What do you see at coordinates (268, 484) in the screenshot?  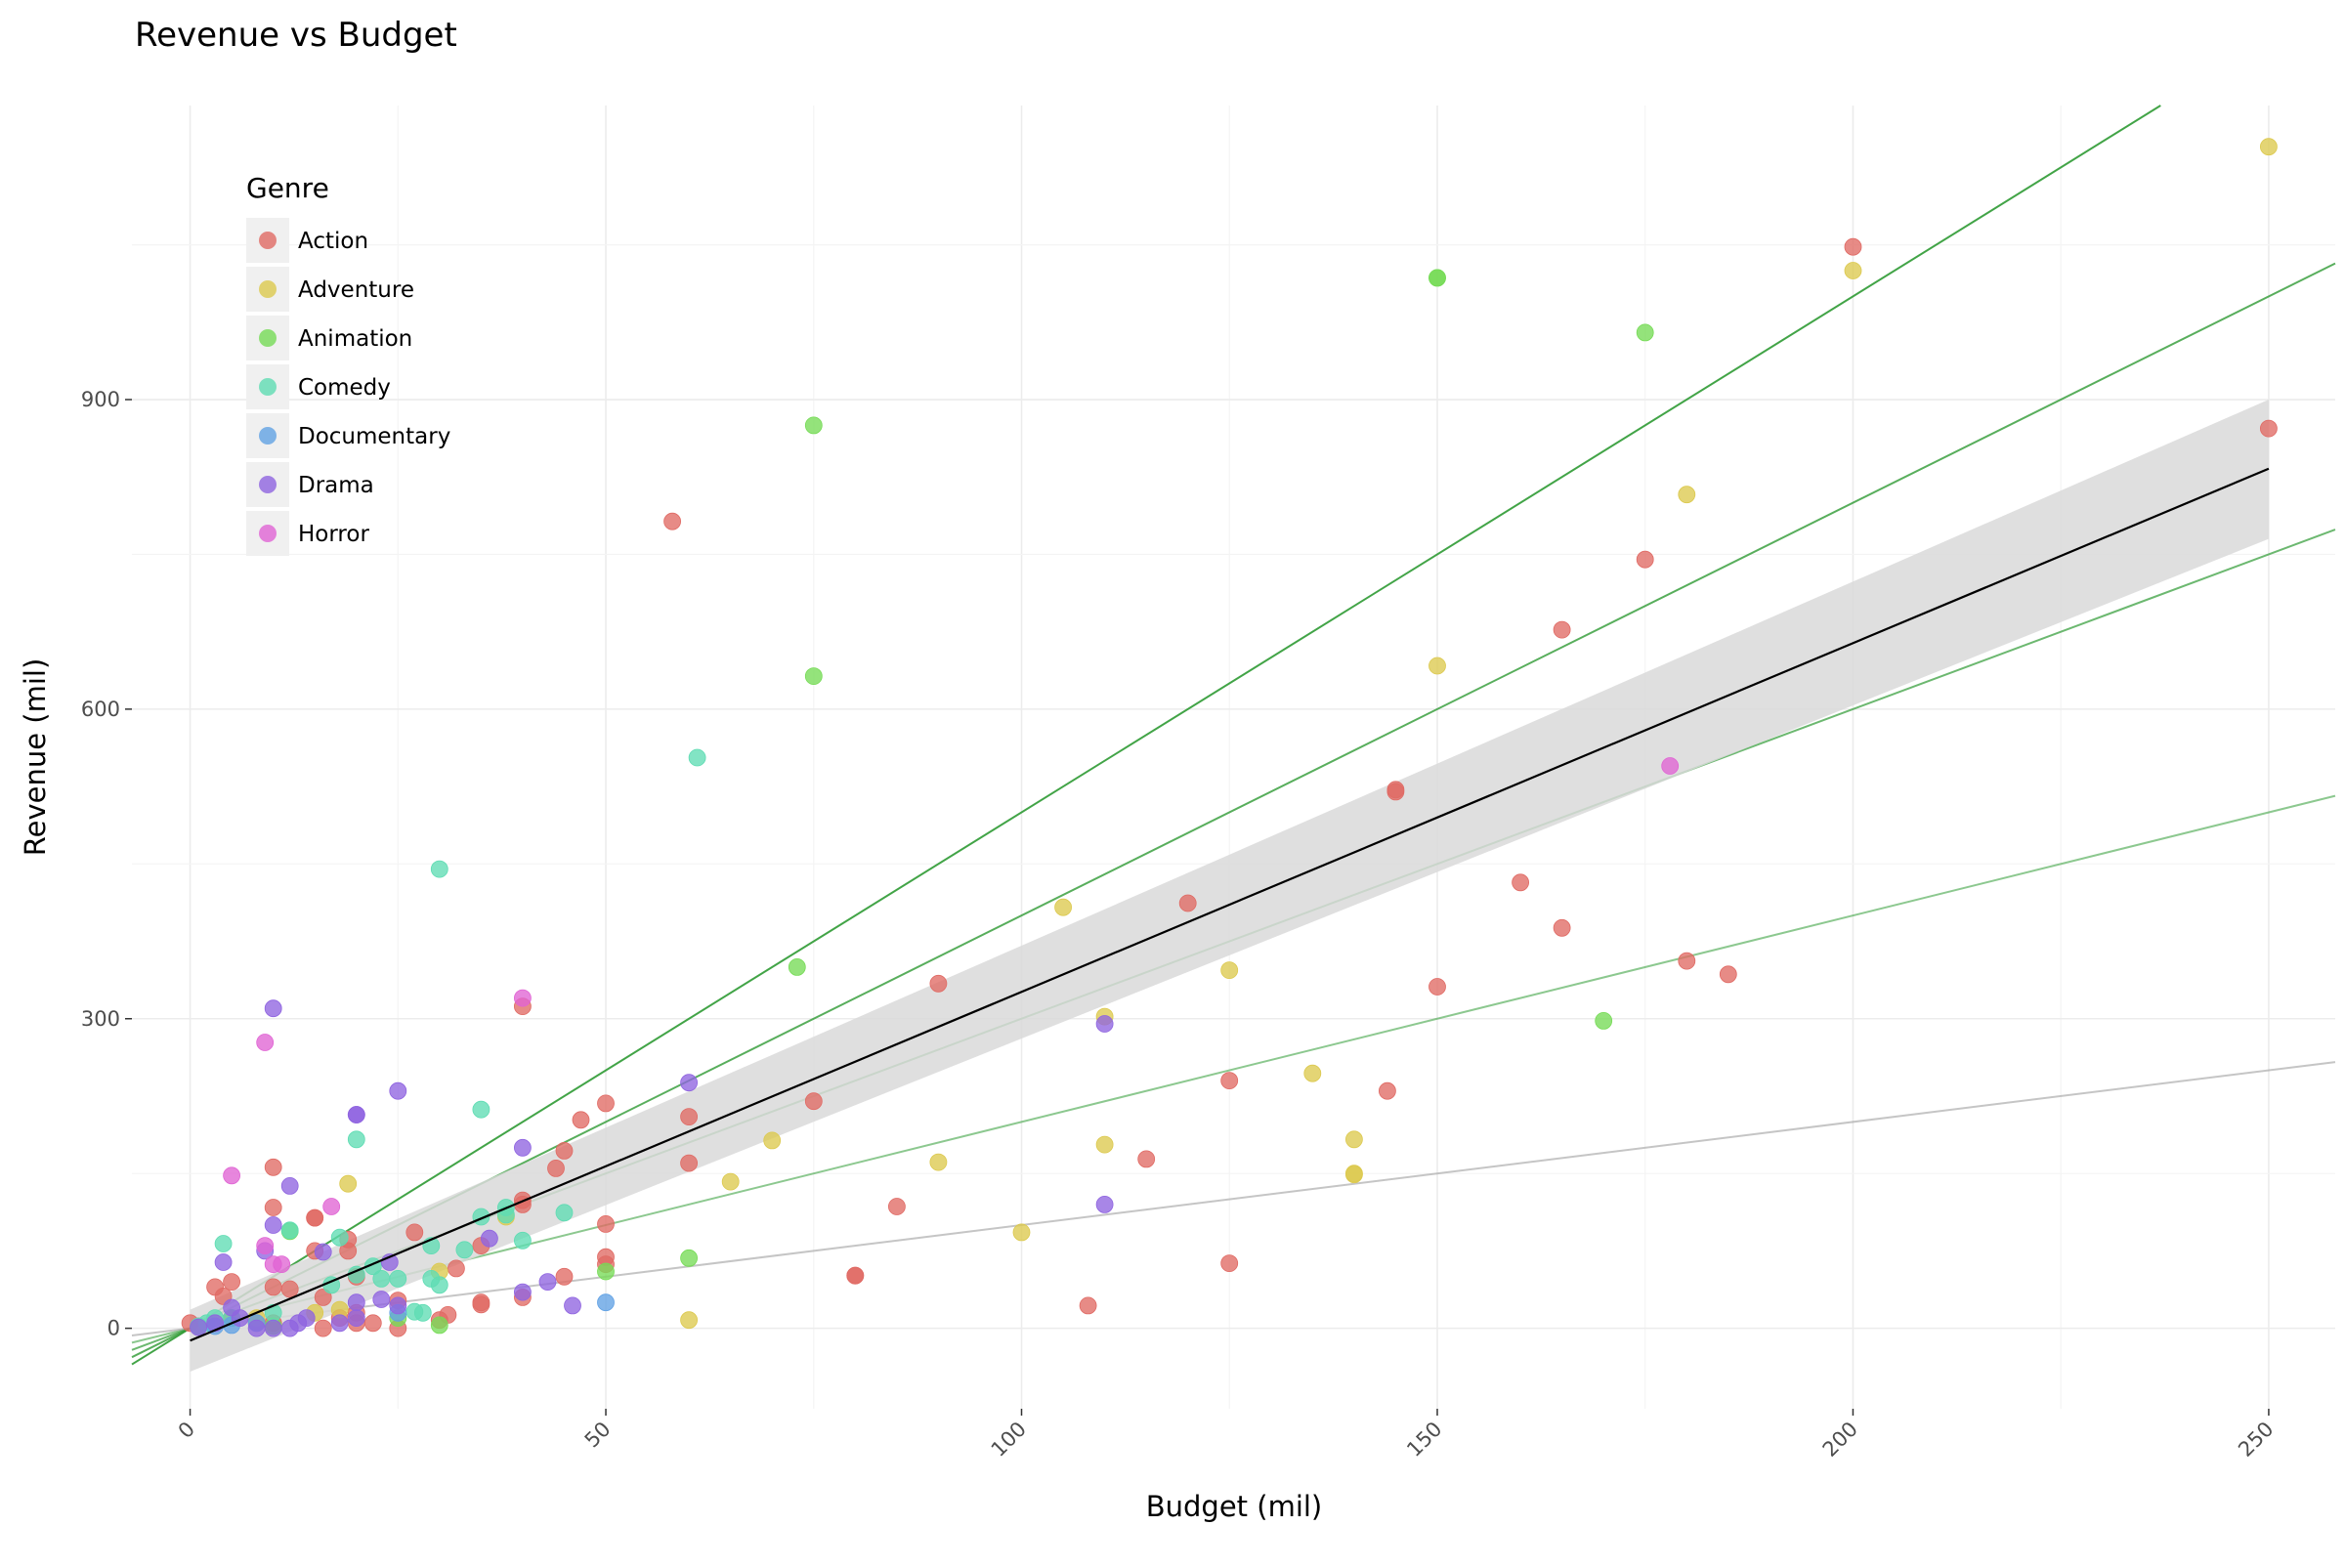 I see `legend-swatch-drama` at bounding box center [268, 484].